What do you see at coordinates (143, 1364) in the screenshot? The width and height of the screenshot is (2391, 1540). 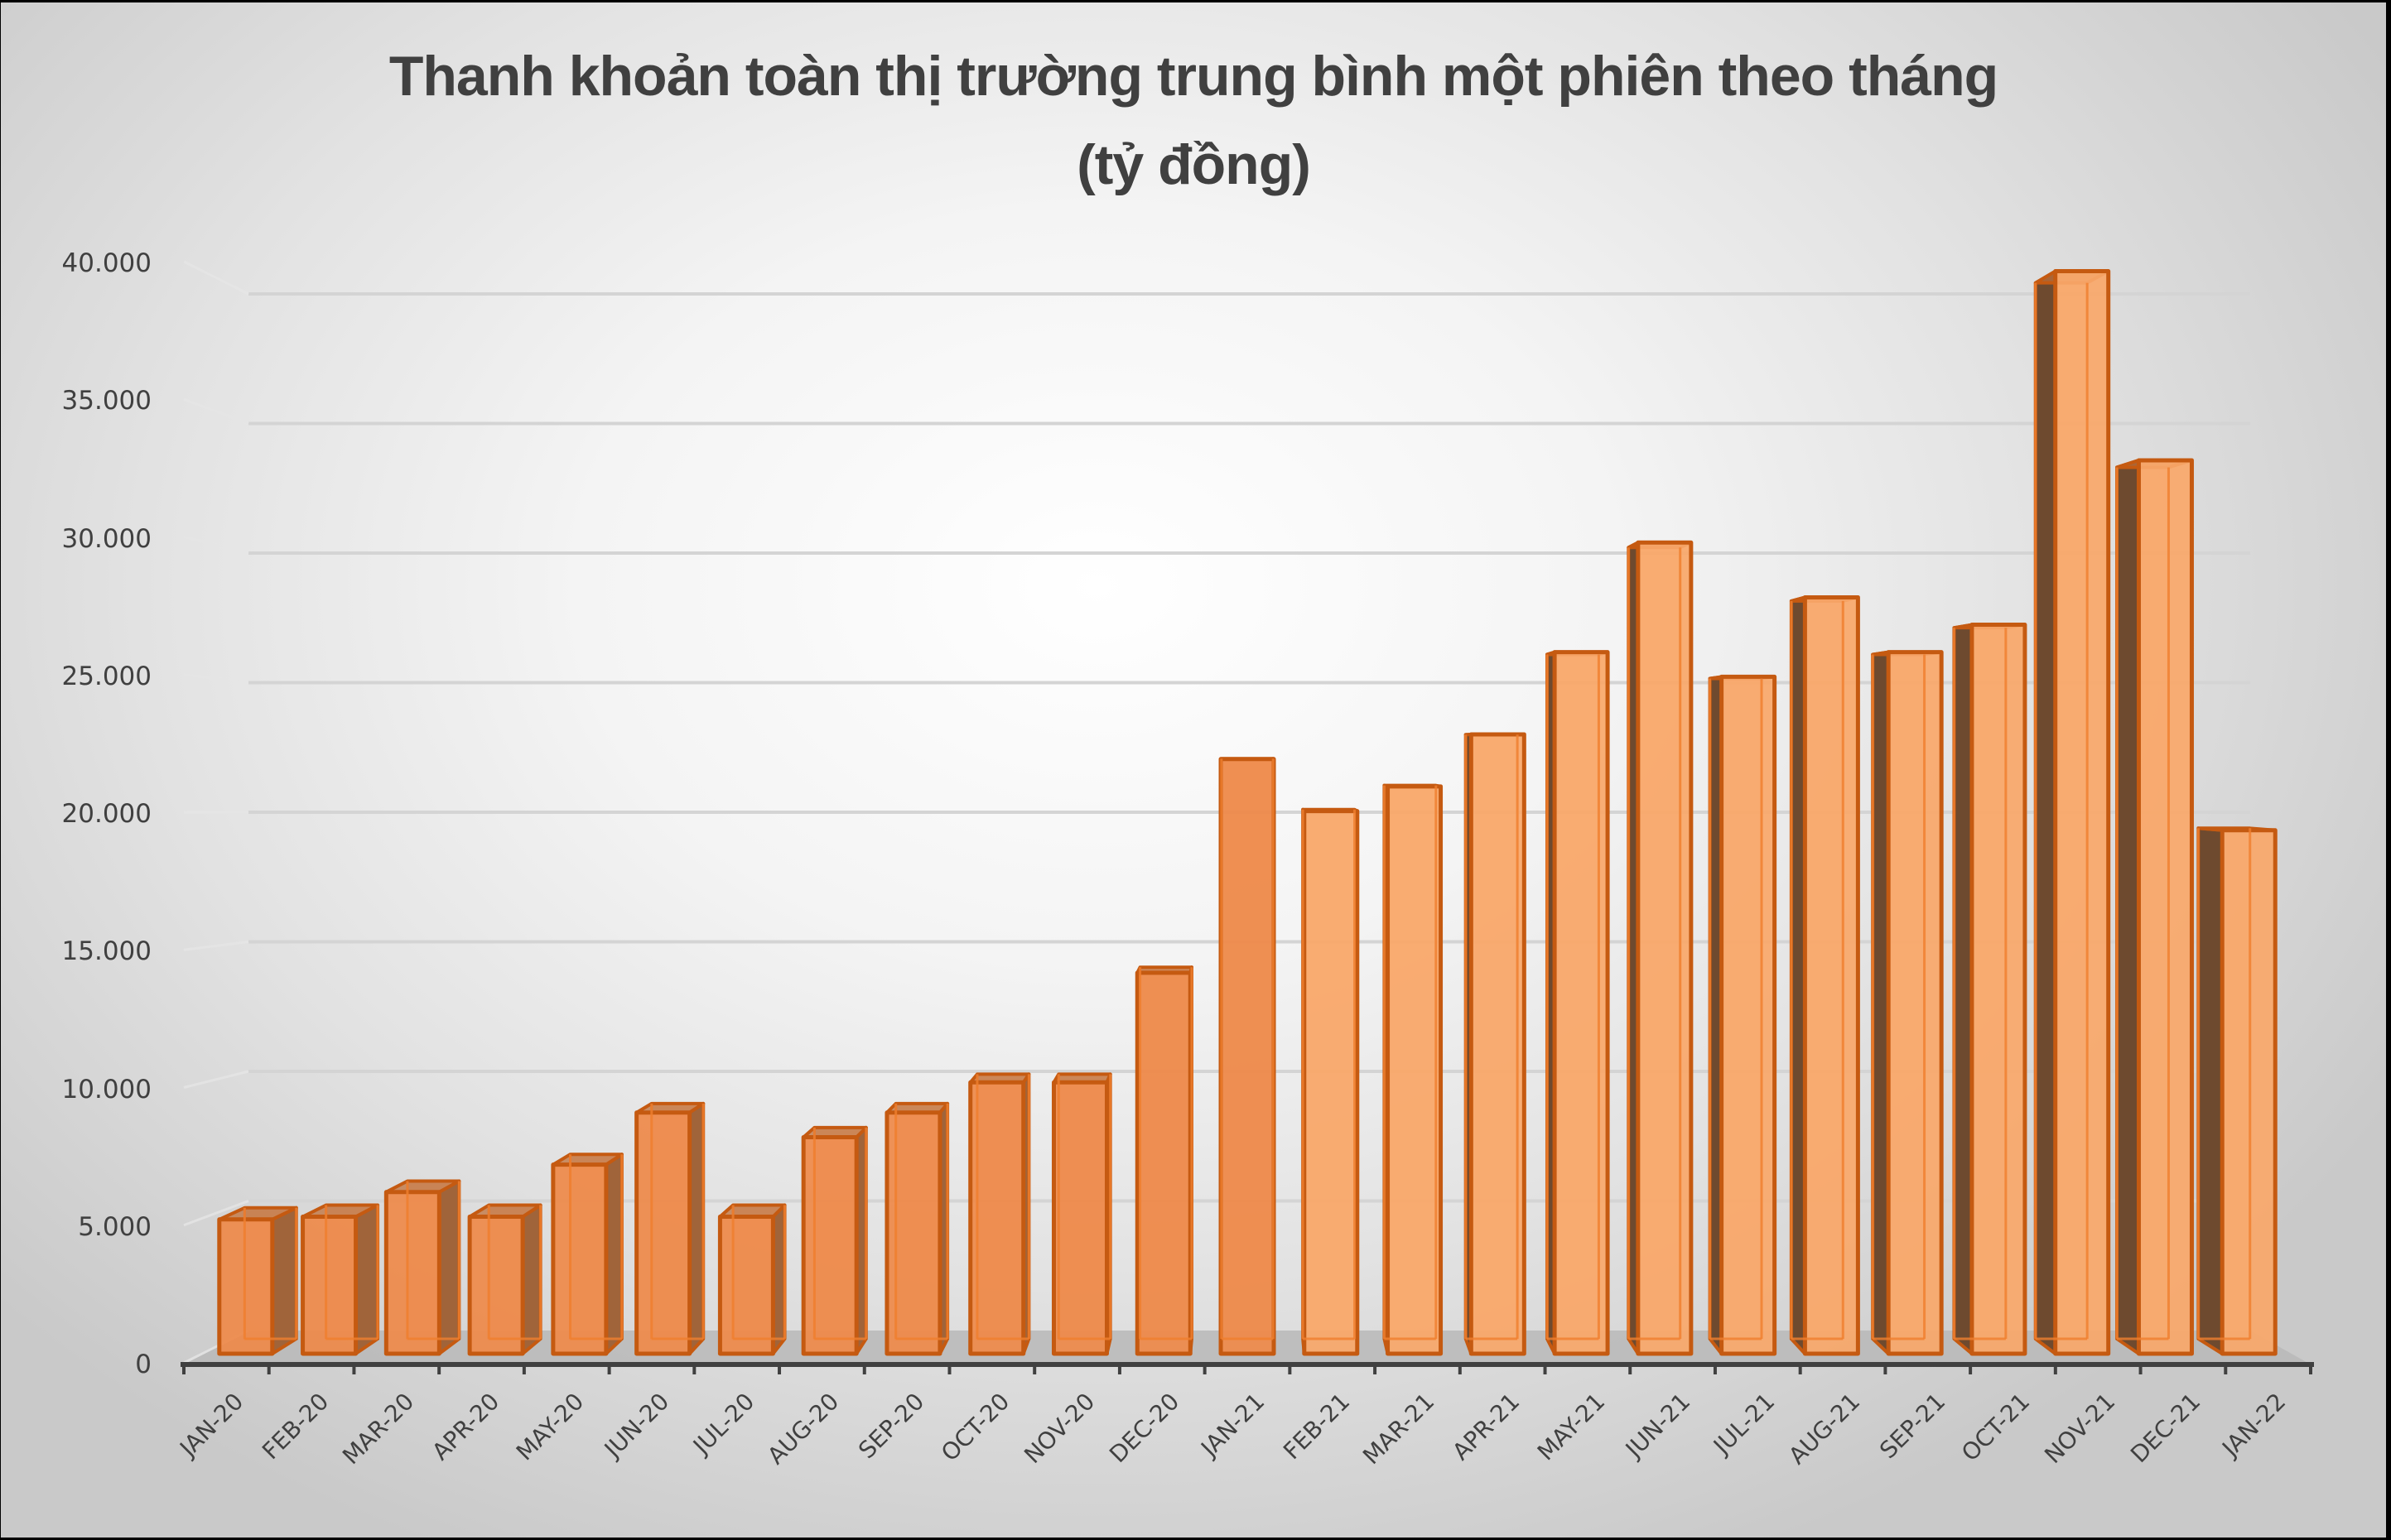 I see `y-tick-label: 0` at bounding box center [143, 1364].